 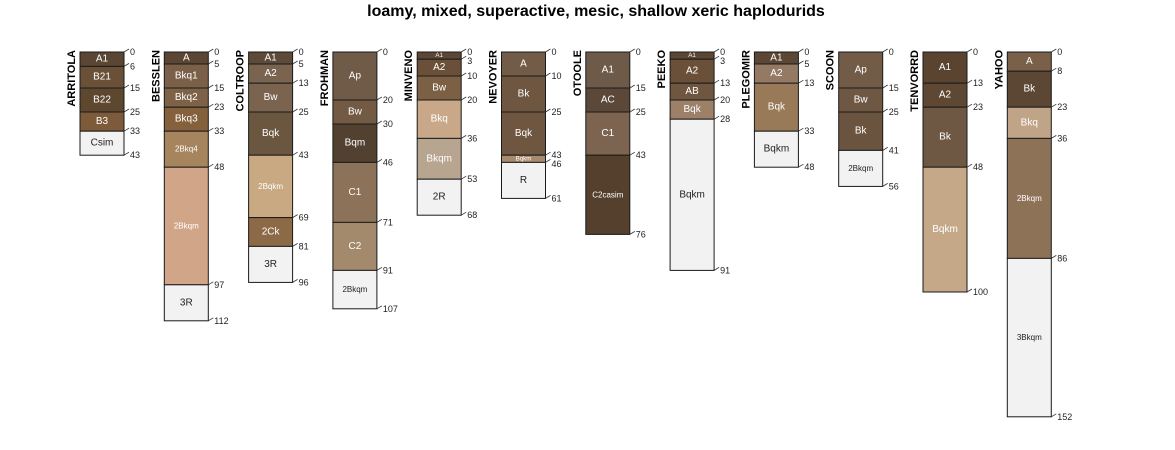 What do you see at coordinates (557, 76) in the screenshot?
I see `depth-label: 10` at bounding box center [557, 76].